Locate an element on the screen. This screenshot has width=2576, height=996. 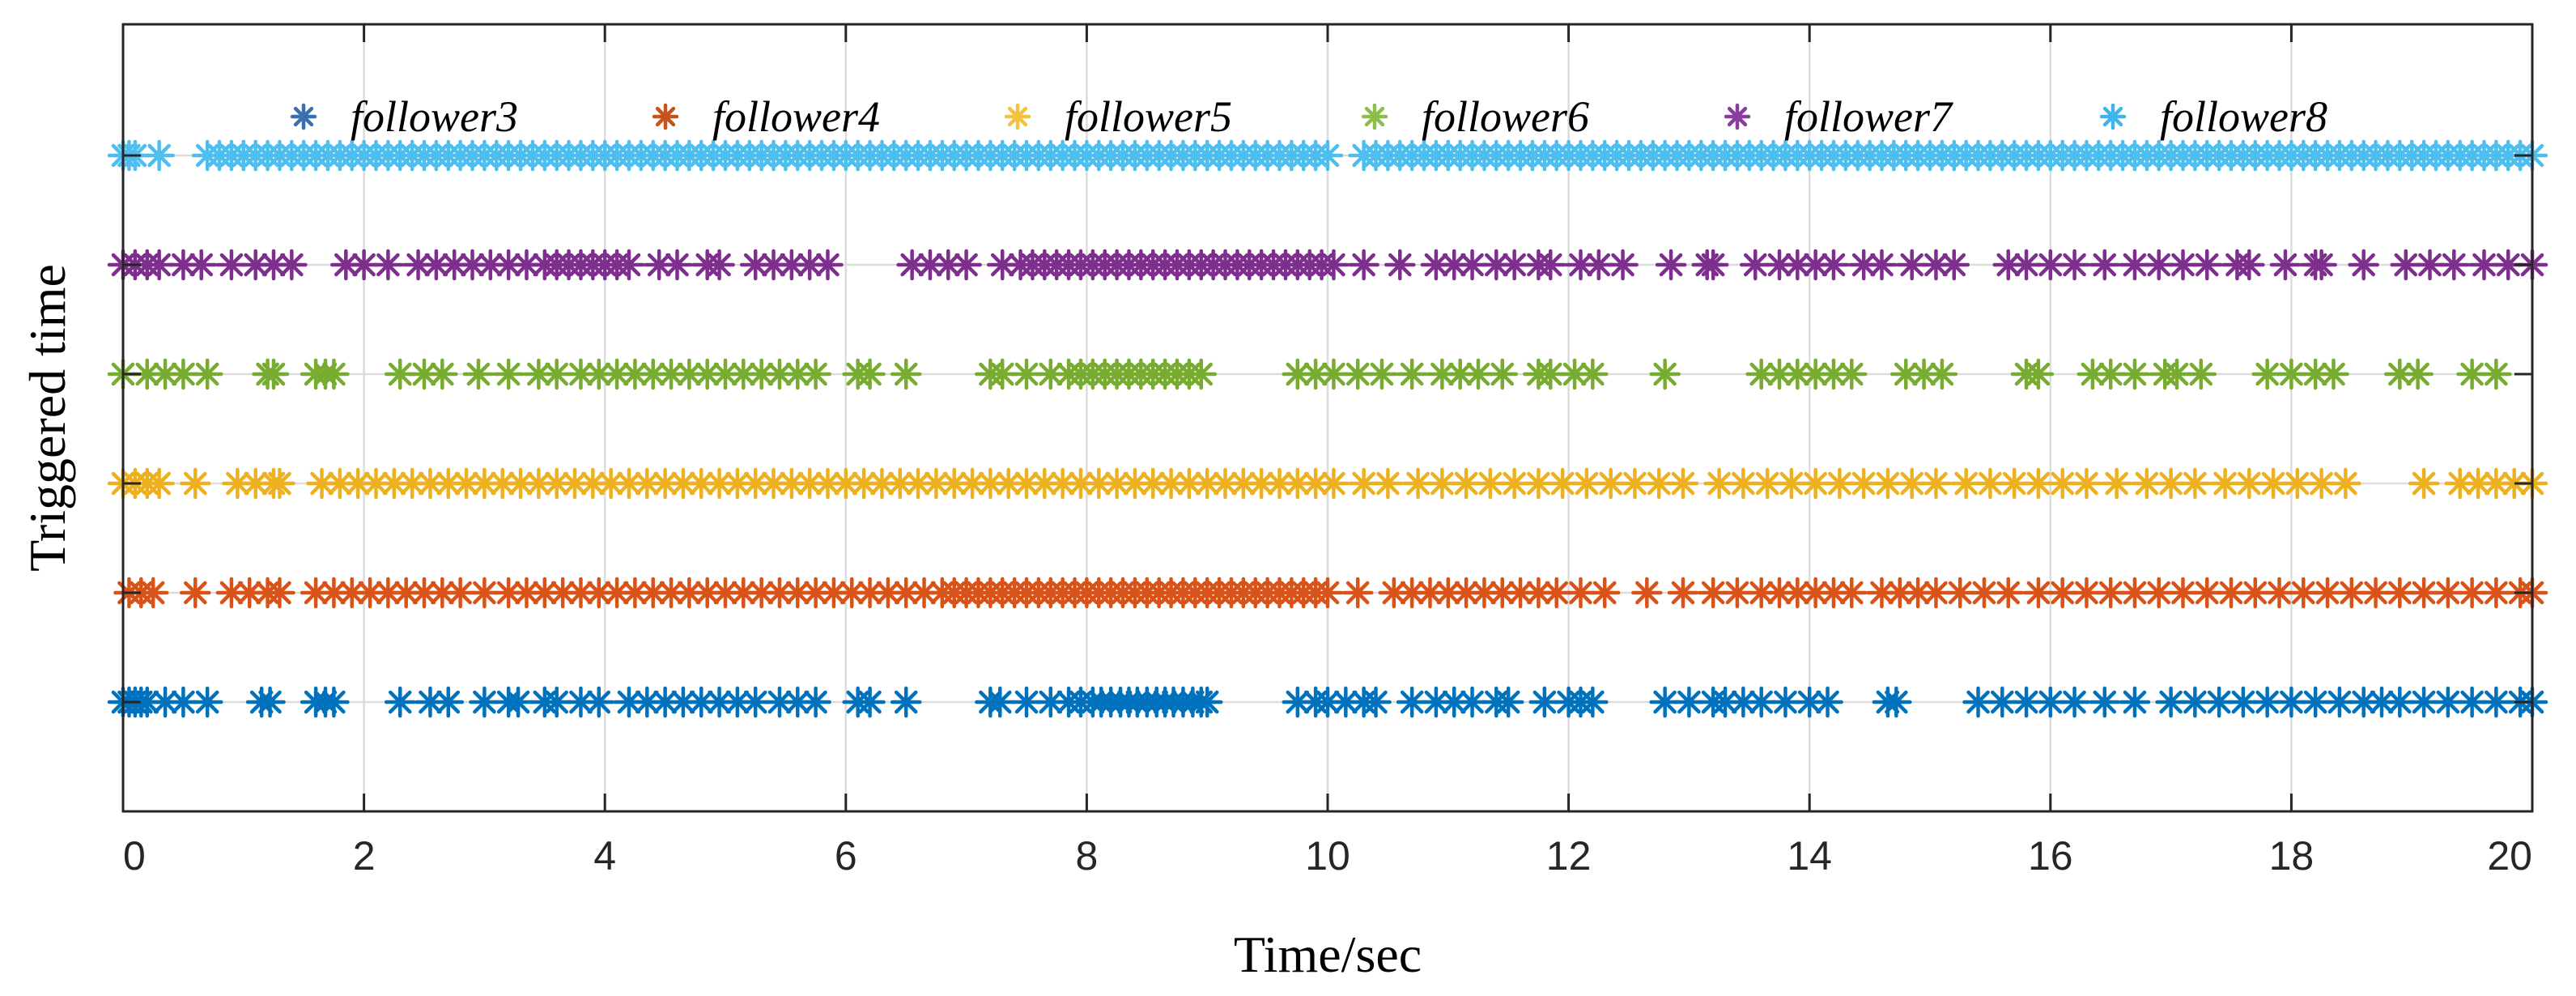
legend-marker-follower8 is located at coordinates (2113, 116).